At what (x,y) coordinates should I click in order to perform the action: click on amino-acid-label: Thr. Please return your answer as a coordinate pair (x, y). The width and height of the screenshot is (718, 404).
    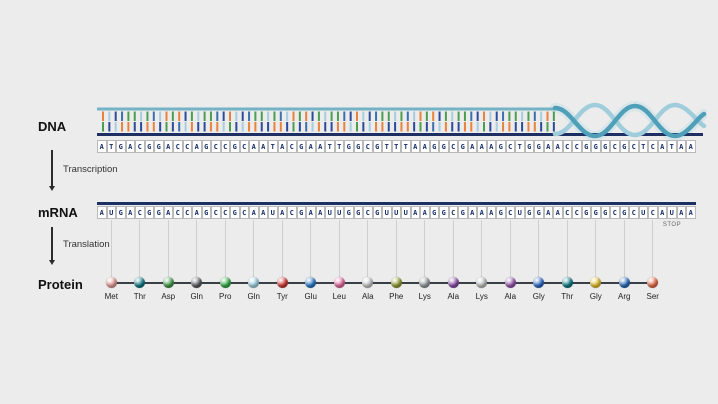
    Looking at the image, I should click on (567, 296).